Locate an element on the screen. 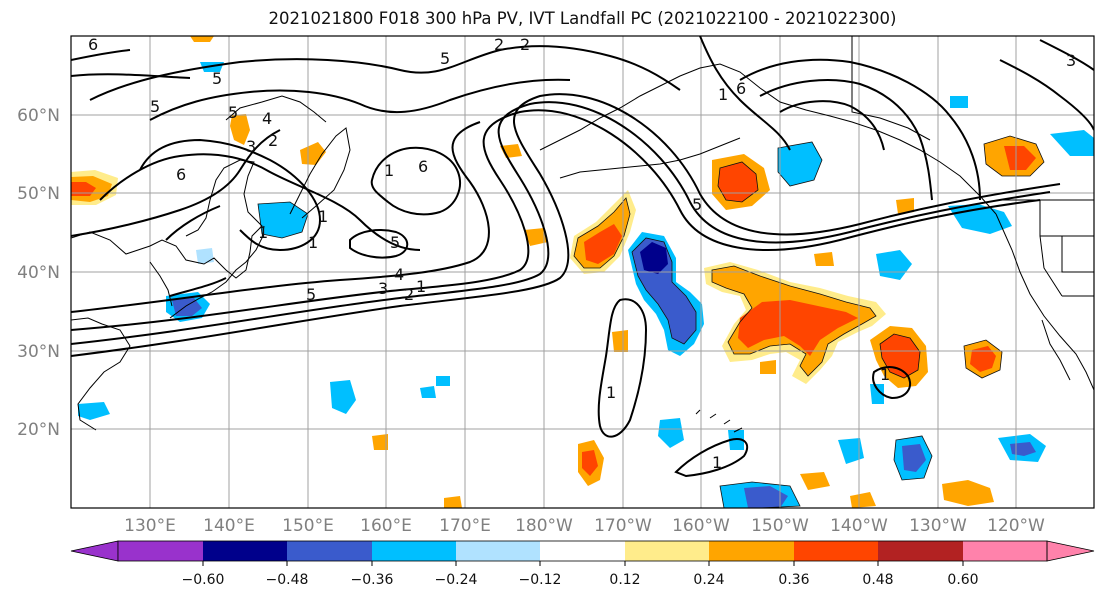 The image size is (1105, 601). lat-label: 50°N is located at coordinates (38, 194).